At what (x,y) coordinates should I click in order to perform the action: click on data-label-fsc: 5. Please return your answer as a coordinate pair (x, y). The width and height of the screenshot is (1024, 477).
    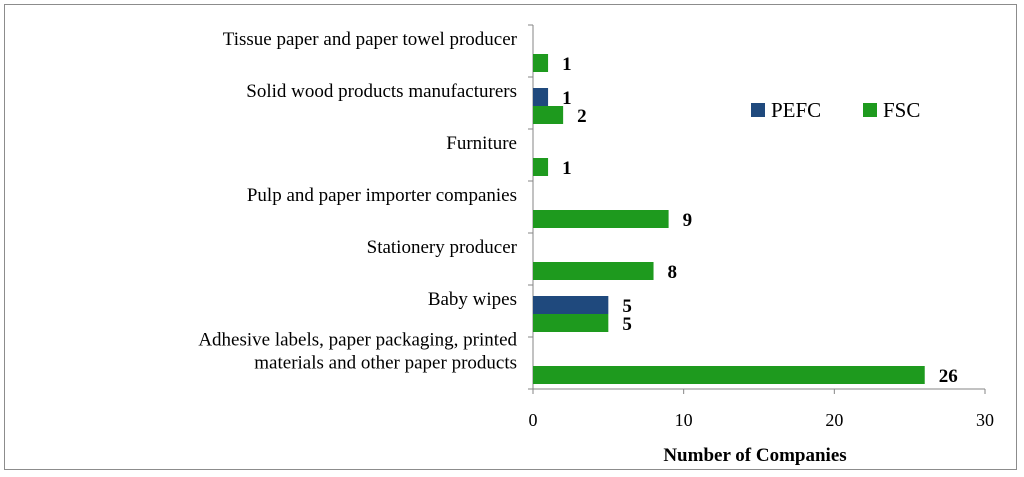
    Looking at the image, I should click on (627, 324).